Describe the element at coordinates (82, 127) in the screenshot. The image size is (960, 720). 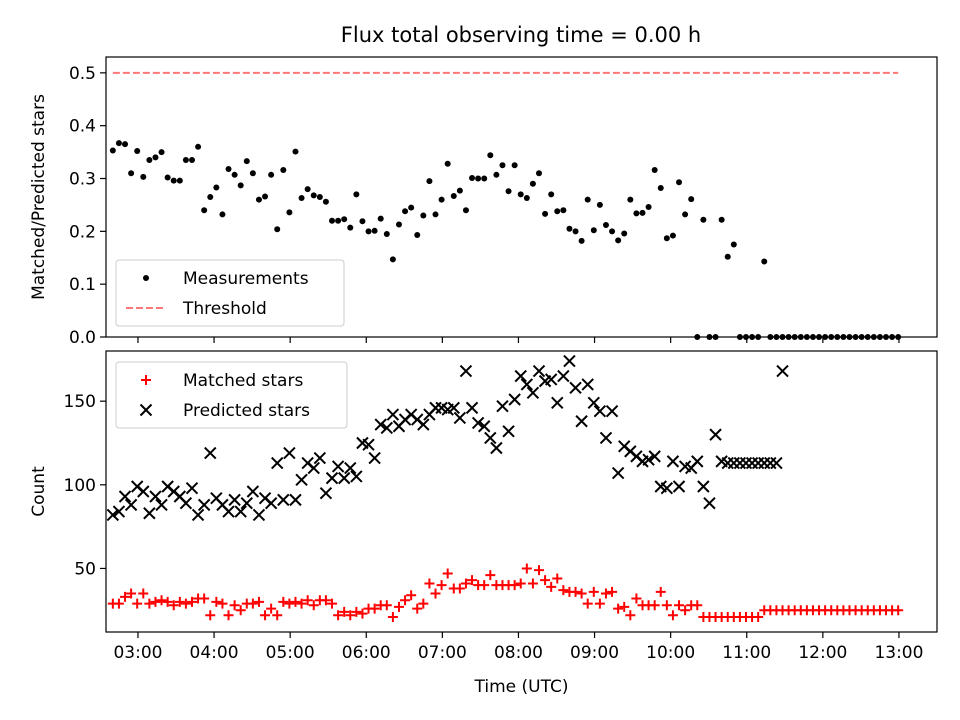
I see `y-tick-label: 0.4` at that location.